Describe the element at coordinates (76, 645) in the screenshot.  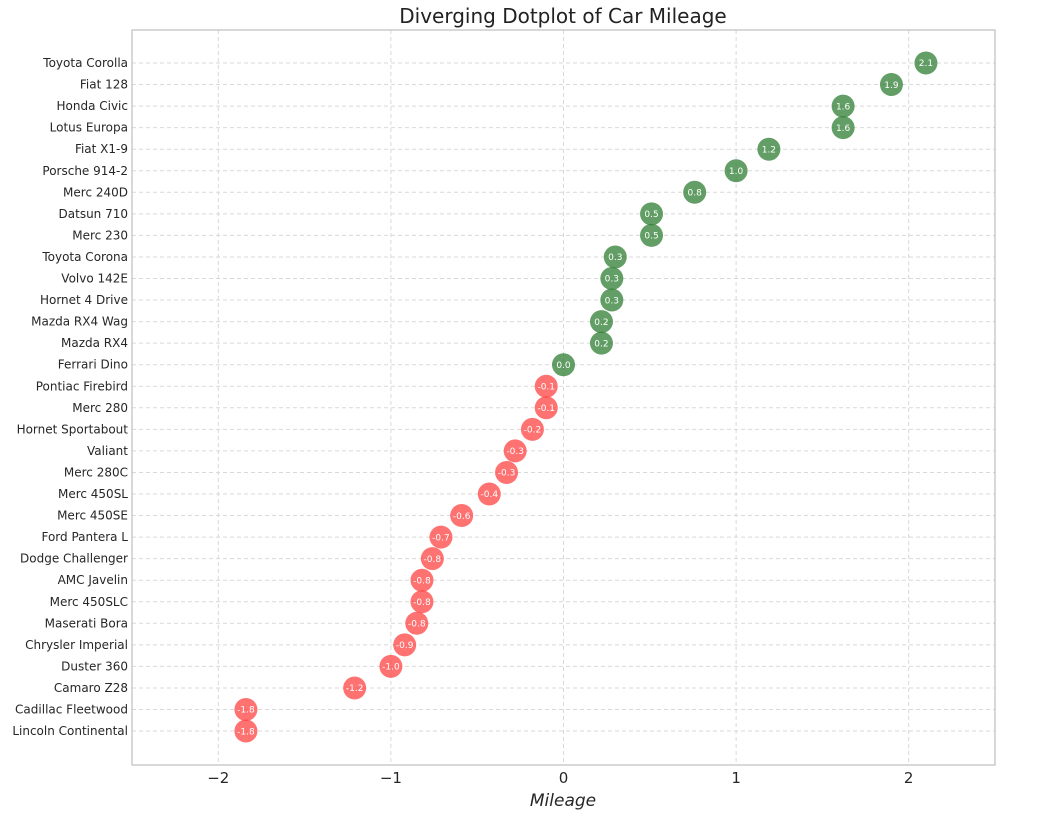
I see `y-tick-label: Chrysler Imperial` at that location.